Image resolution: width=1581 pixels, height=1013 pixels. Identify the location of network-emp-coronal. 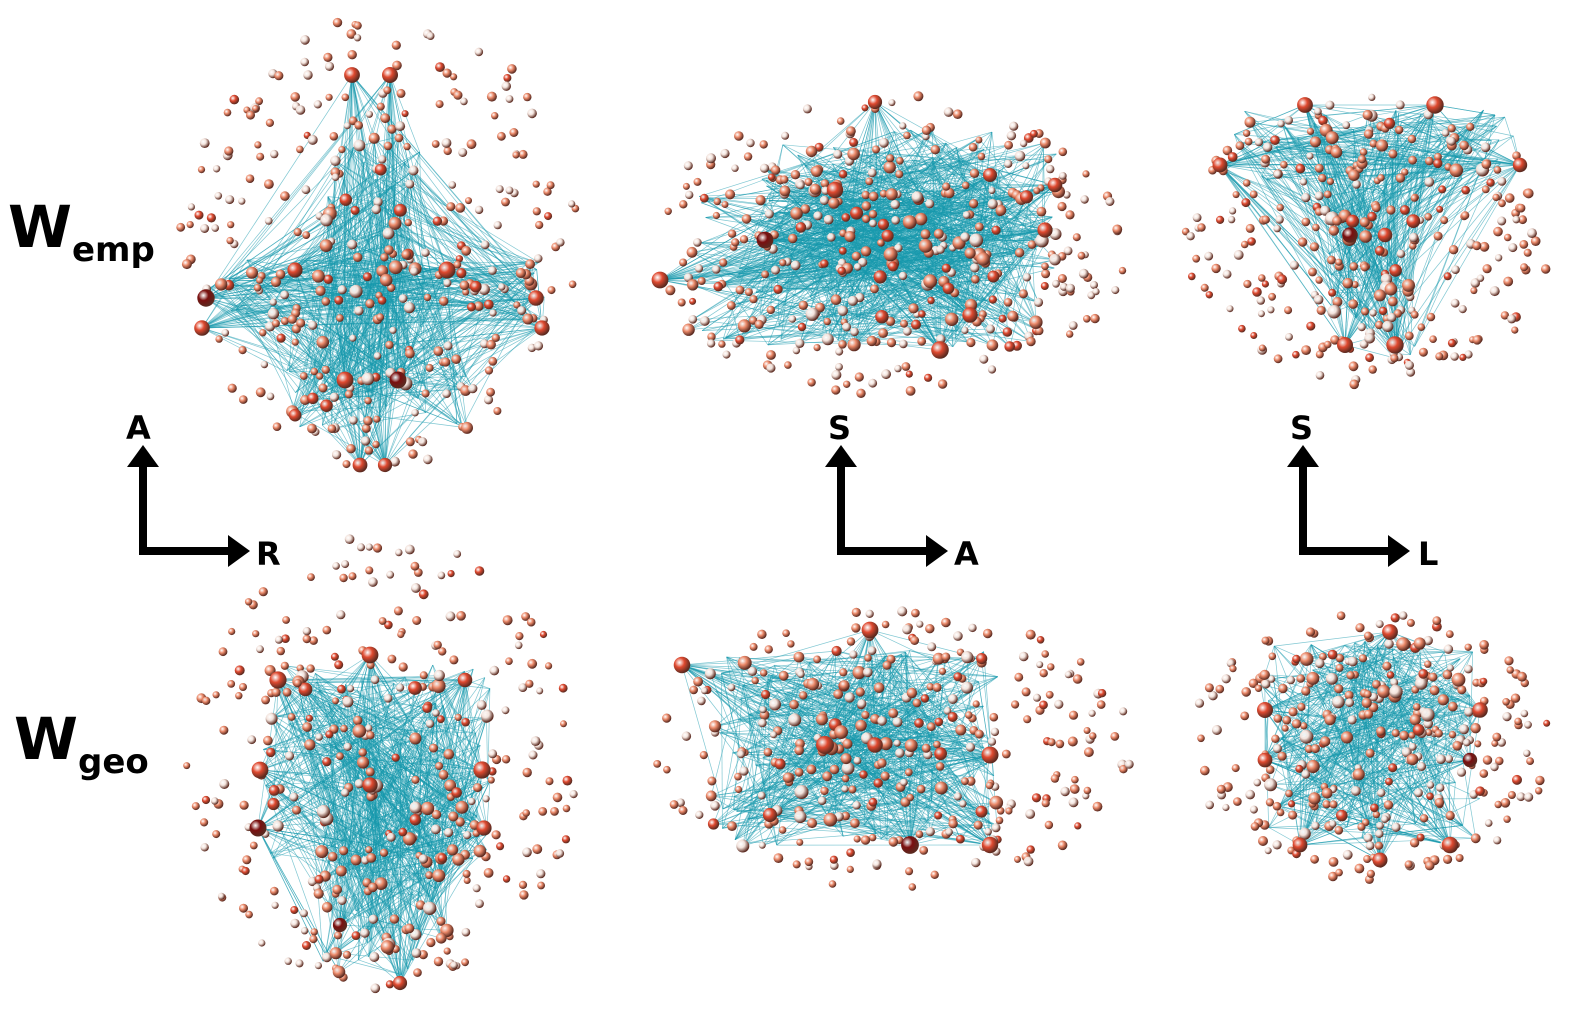
(1366, 241).